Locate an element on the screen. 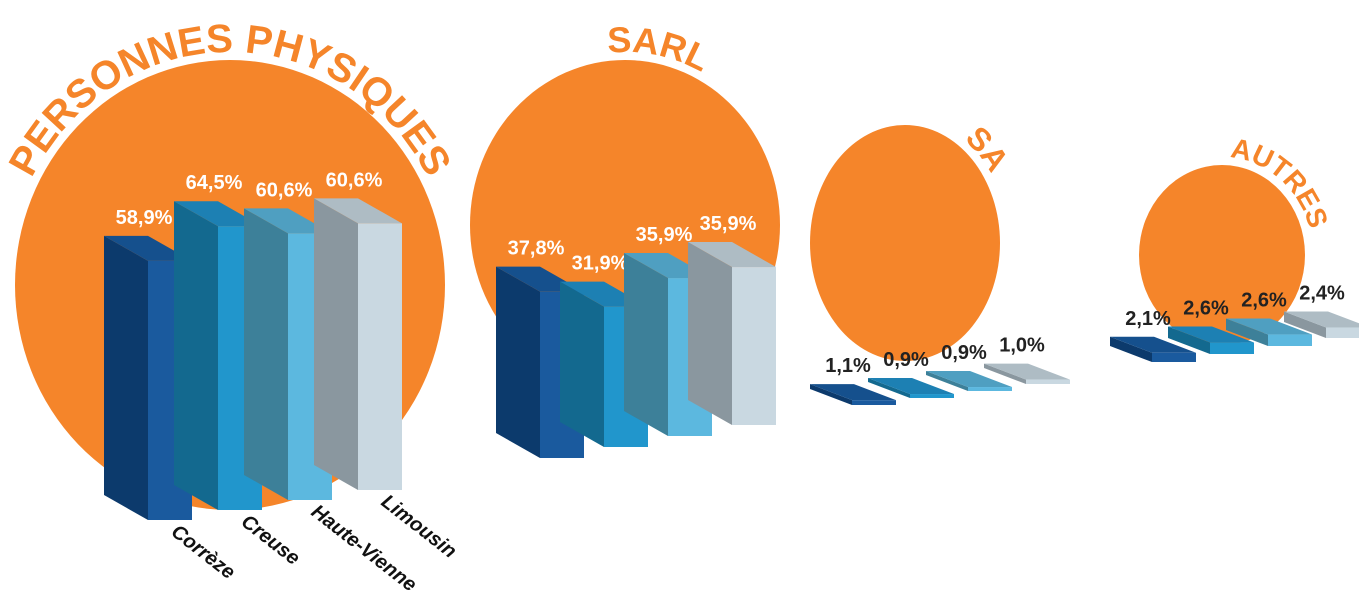  value-label: 2,4% is located at coordinates (1322, 293).